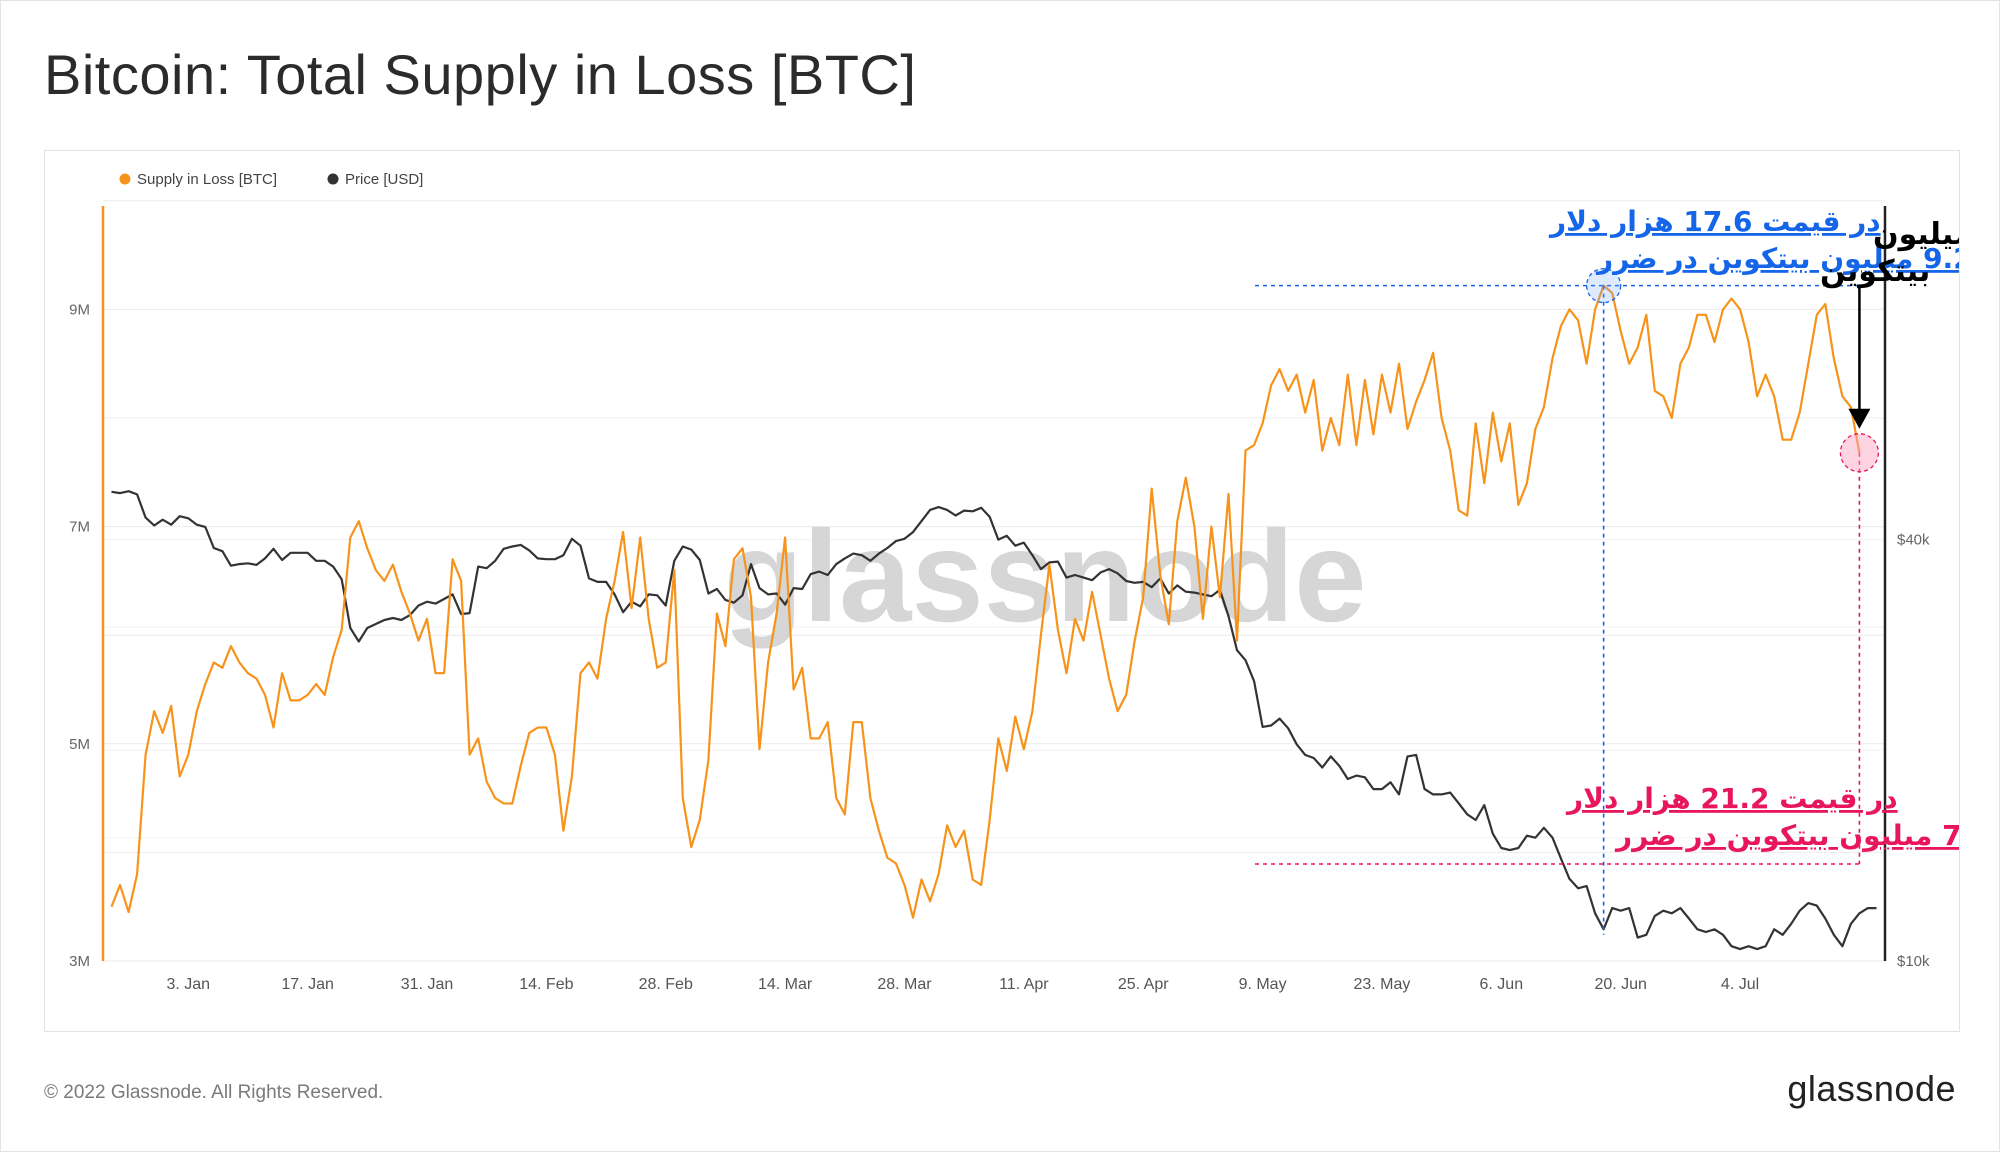  What do you see at coordinates (1143, 984) in the screenshot?
I see `x-tick-label: 25. Apr` at bounding box center [1143, 984].